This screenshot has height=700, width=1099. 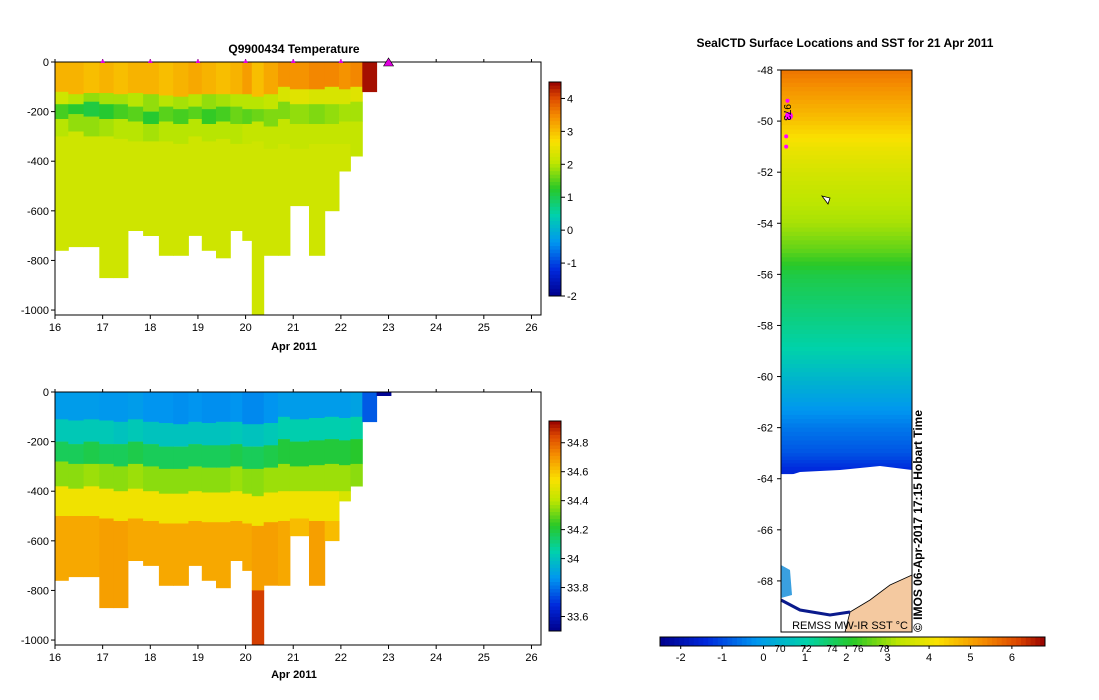 I want to click on colorbar-frame, so click(x=555, y=189).